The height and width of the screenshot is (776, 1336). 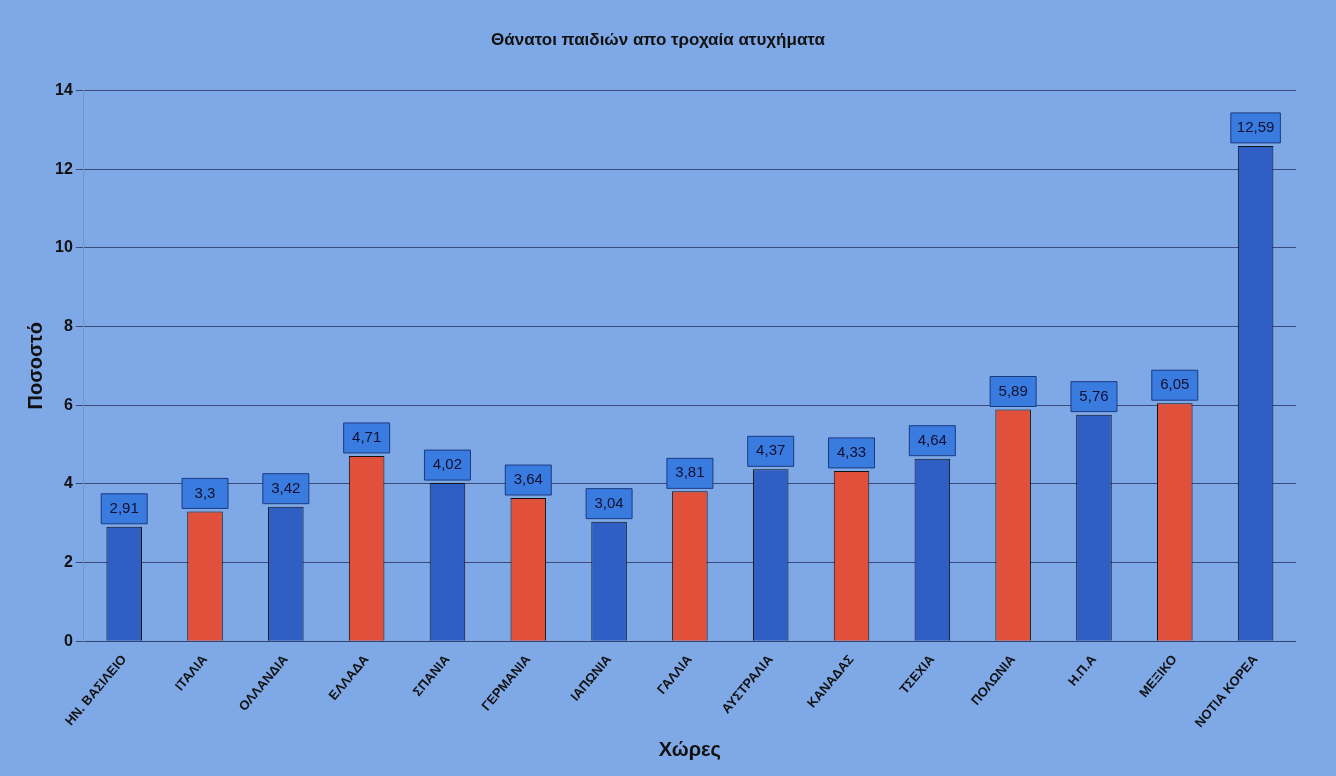 What do you see at coordinates (68, 561) in the screenshot?
I see `y-tick-label: 2` at bounding box center [68, 561].